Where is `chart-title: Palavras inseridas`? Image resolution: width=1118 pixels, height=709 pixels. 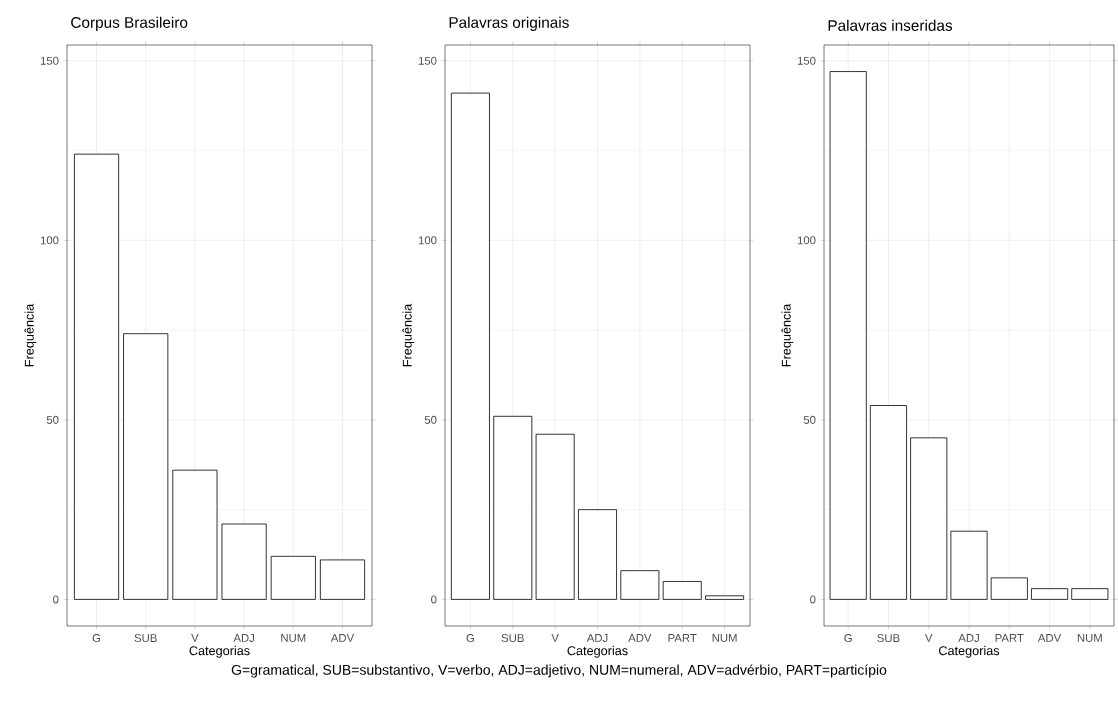
chart-title: Palavras inseridas is located at coordinates (890, 25).